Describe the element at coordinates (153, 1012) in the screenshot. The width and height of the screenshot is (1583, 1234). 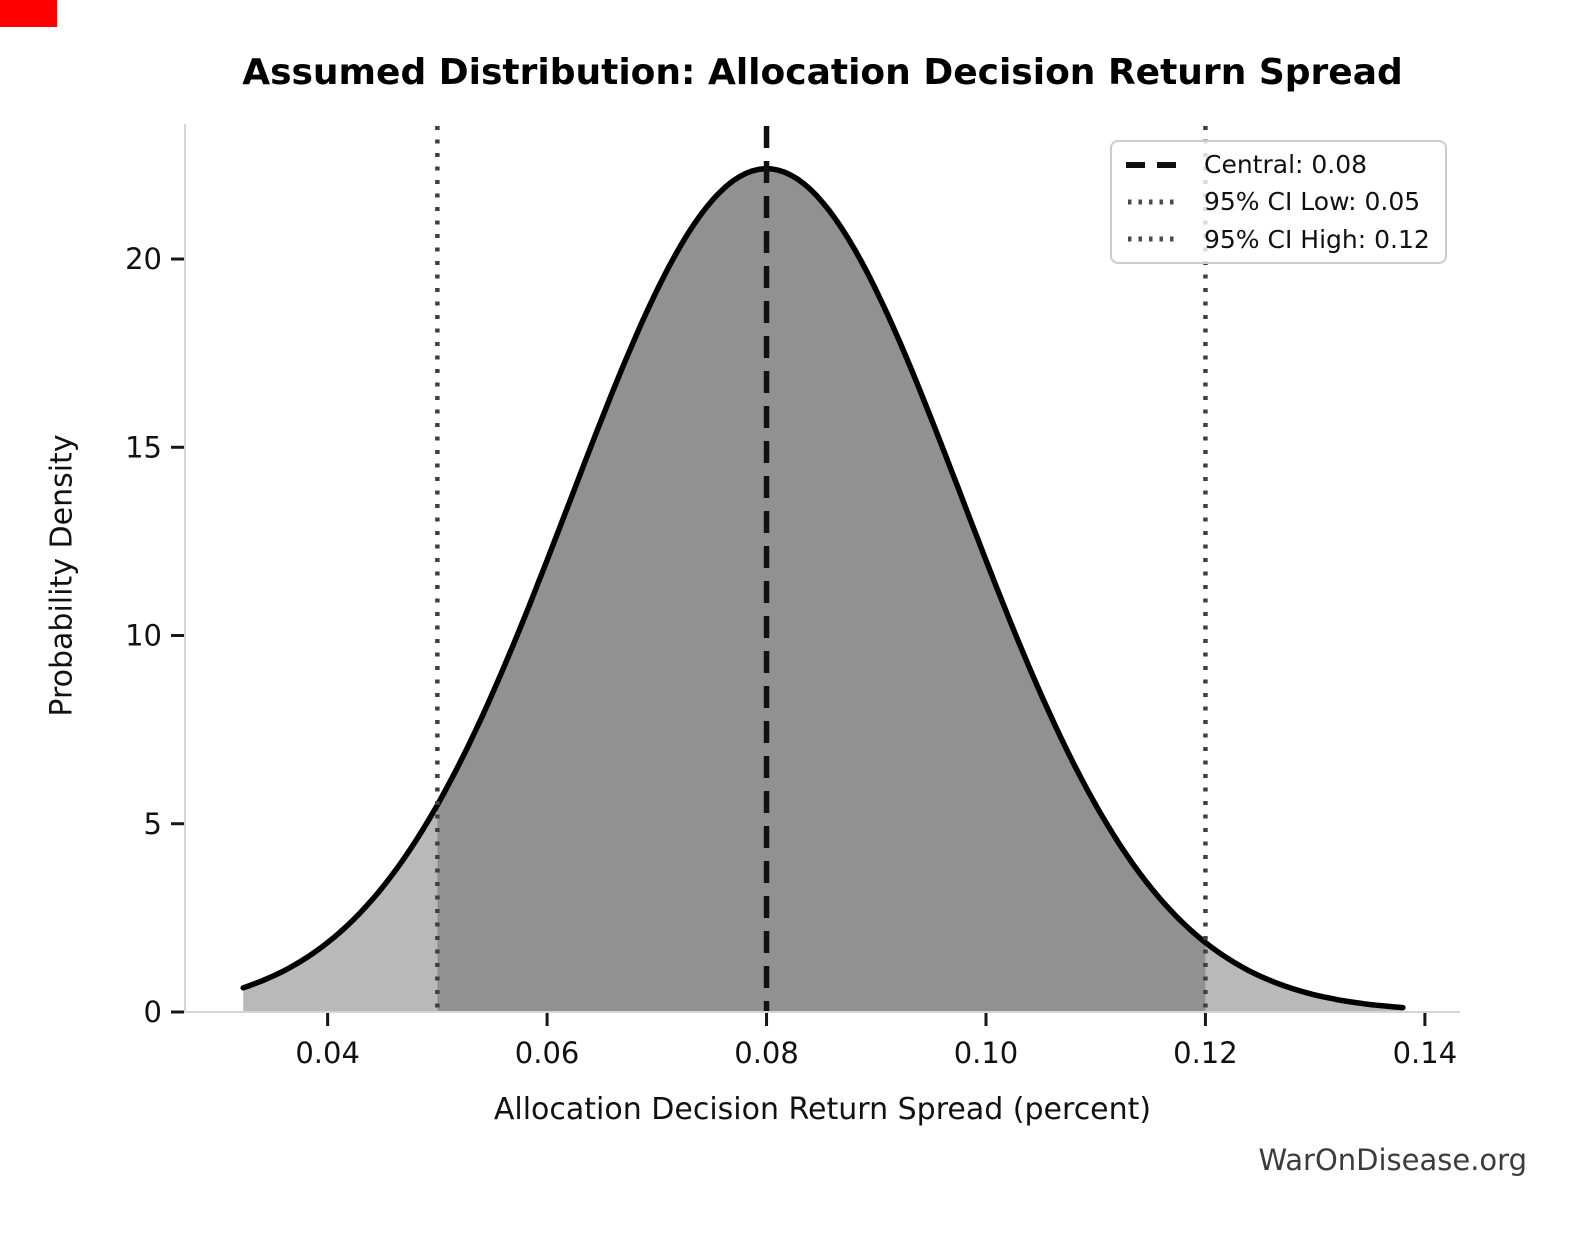
I see `y-tick-label: 0` at that location.